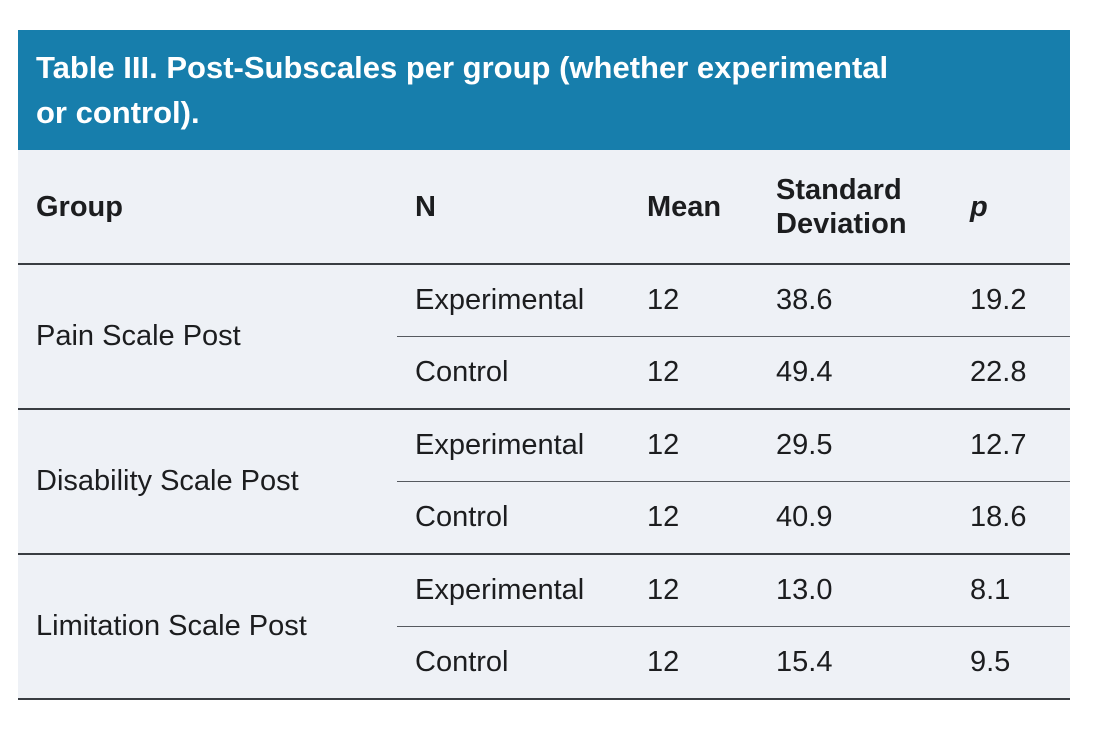 Image resolution: width=1096 pixels, height=739 pixels. What do you see at coordinates (1011, 663) in the screenshot?
I see `cell-sd: 9.5` at bounding box center [1011, 663].